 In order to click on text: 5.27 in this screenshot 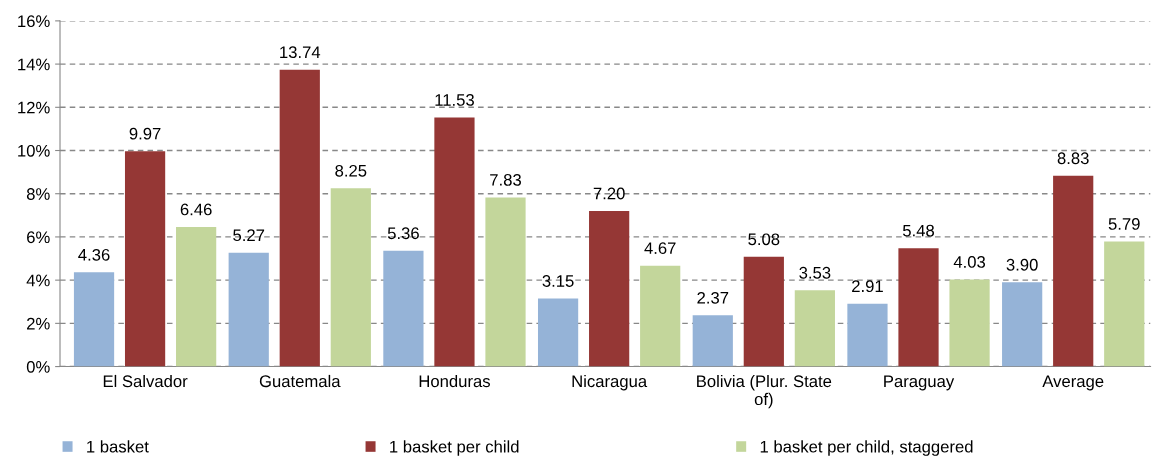, I will do `click(249, 235)`.